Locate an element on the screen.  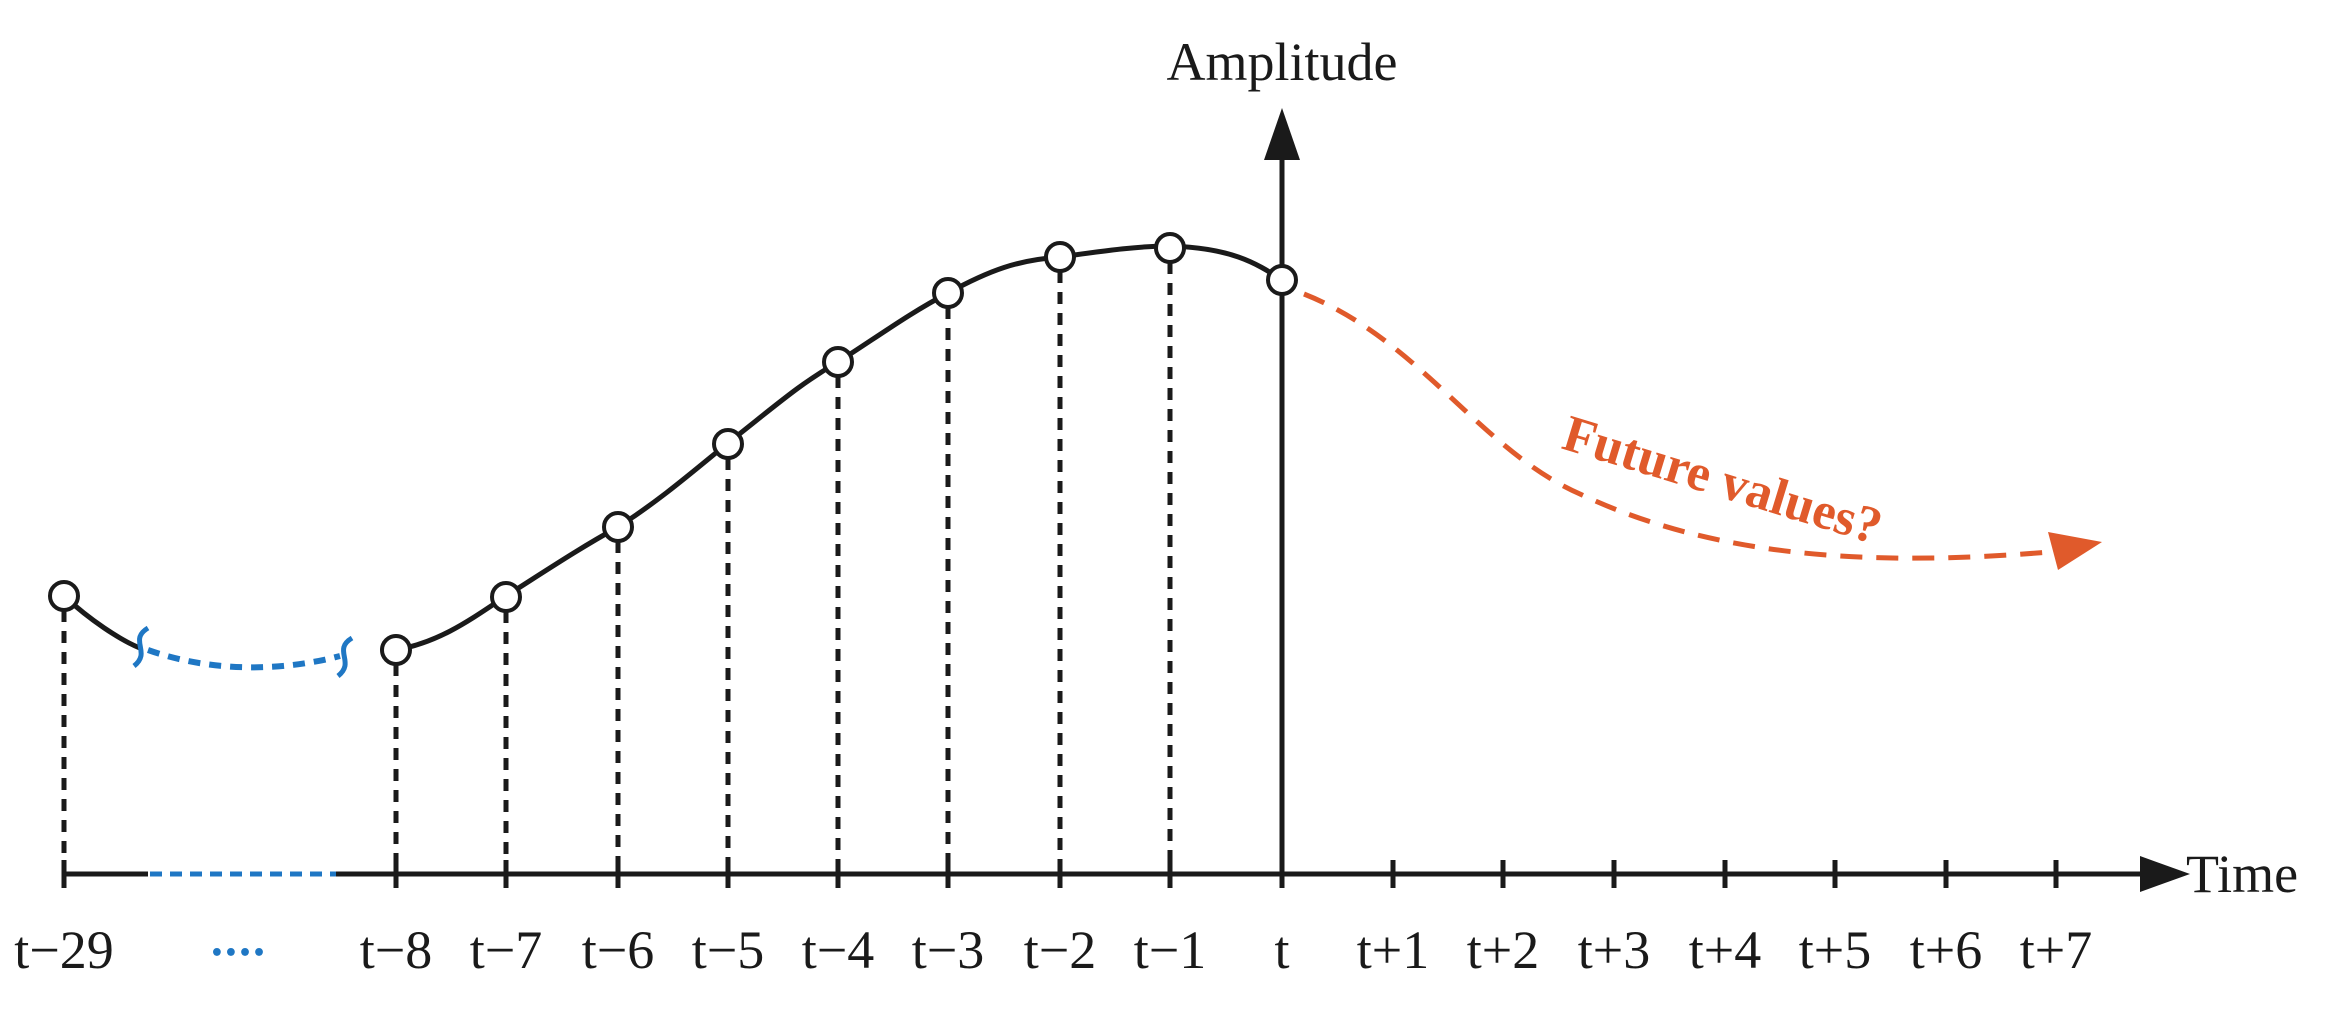
x-tick-label: t+1 is located at coordinates (1393, 950).